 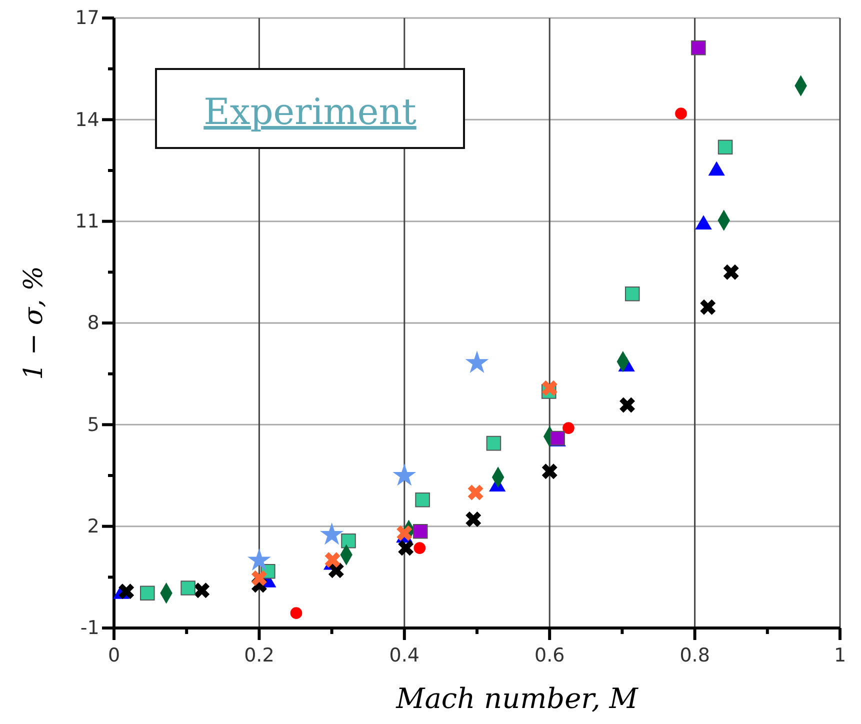 What do you see at coordinates (404, 655) in the screenshot?
I see `x-tick-label: 0.4` at bounding box center [404, 655].